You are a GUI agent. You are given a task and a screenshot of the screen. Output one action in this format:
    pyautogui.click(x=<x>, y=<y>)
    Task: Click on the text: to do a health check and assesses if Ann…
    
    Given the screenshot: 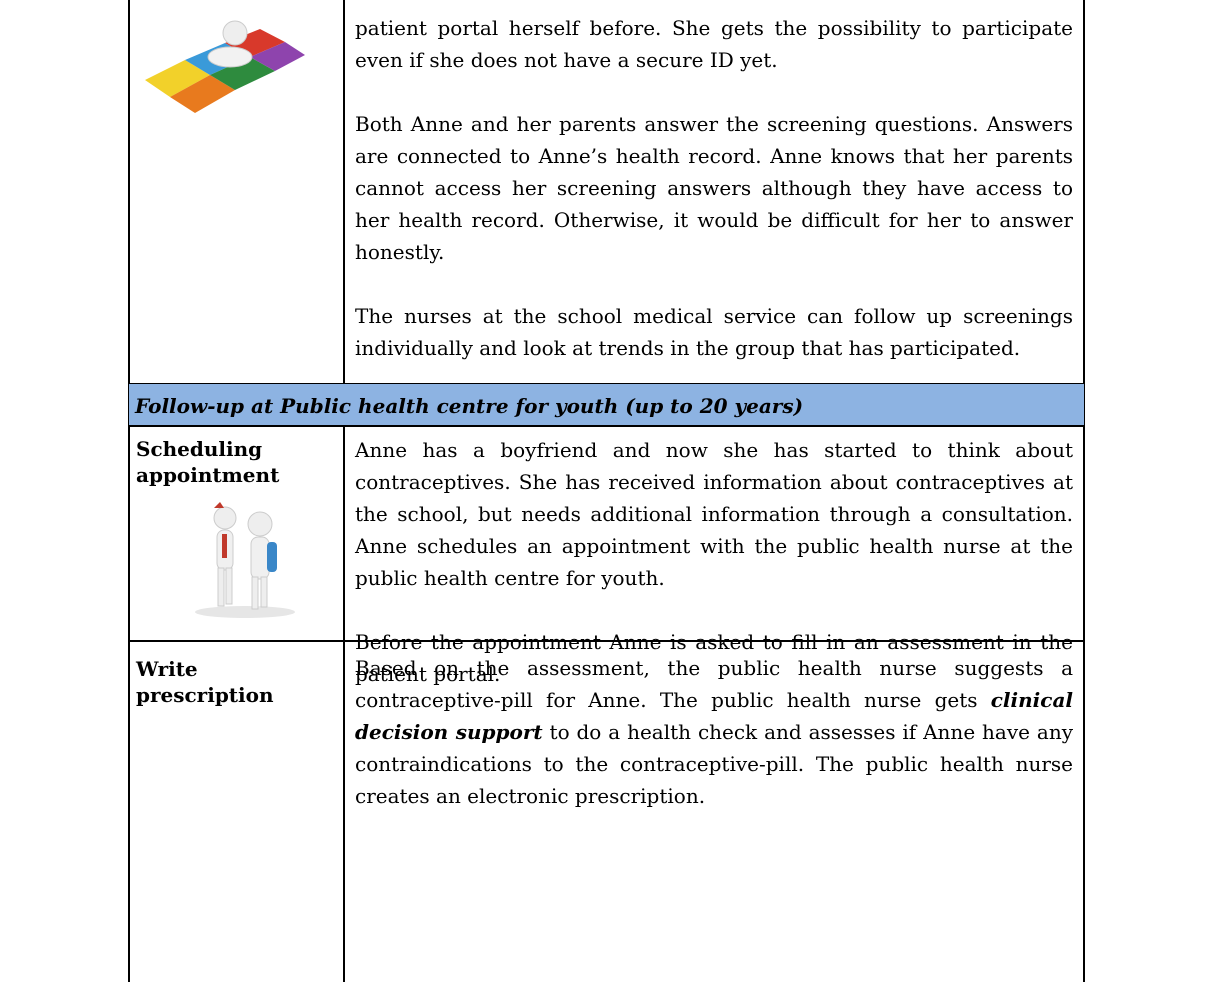 What is the action you would take?
    pyautogui.click(x=714, y=764)
    